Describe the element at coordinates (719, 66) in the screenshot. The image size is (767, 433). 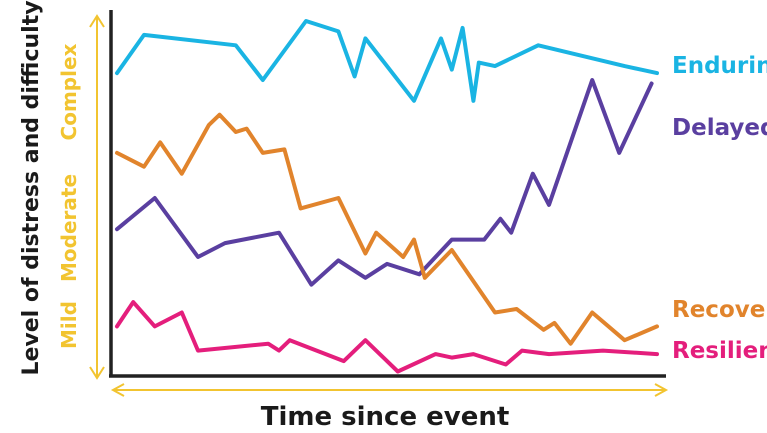
I see `series-label-enduring: Enduring` at that location.